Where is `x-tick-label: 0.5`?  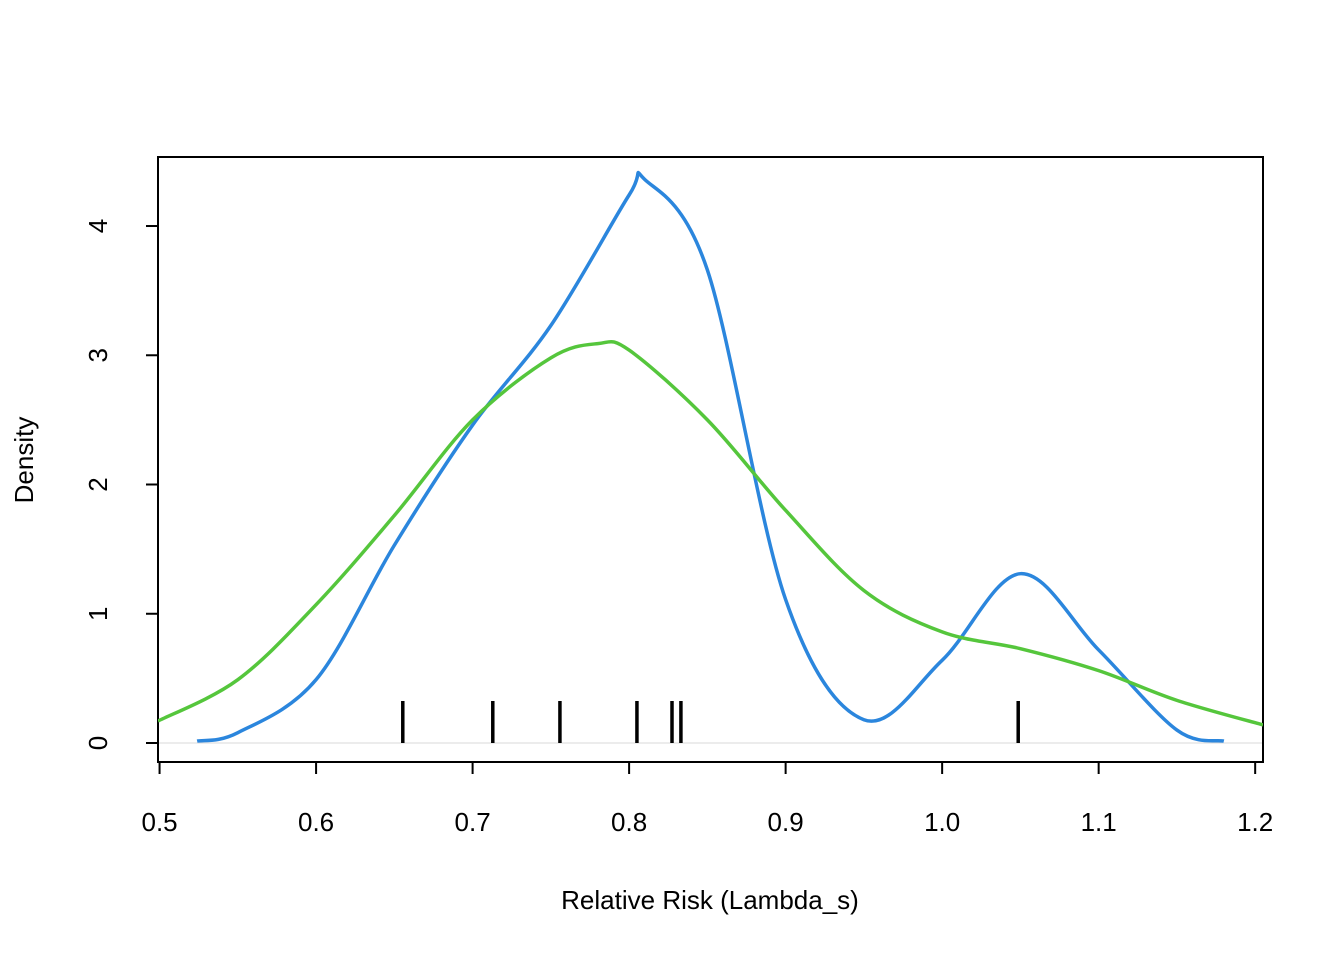 x-tick-label: 0.5 is located at coordinates (159, 822).